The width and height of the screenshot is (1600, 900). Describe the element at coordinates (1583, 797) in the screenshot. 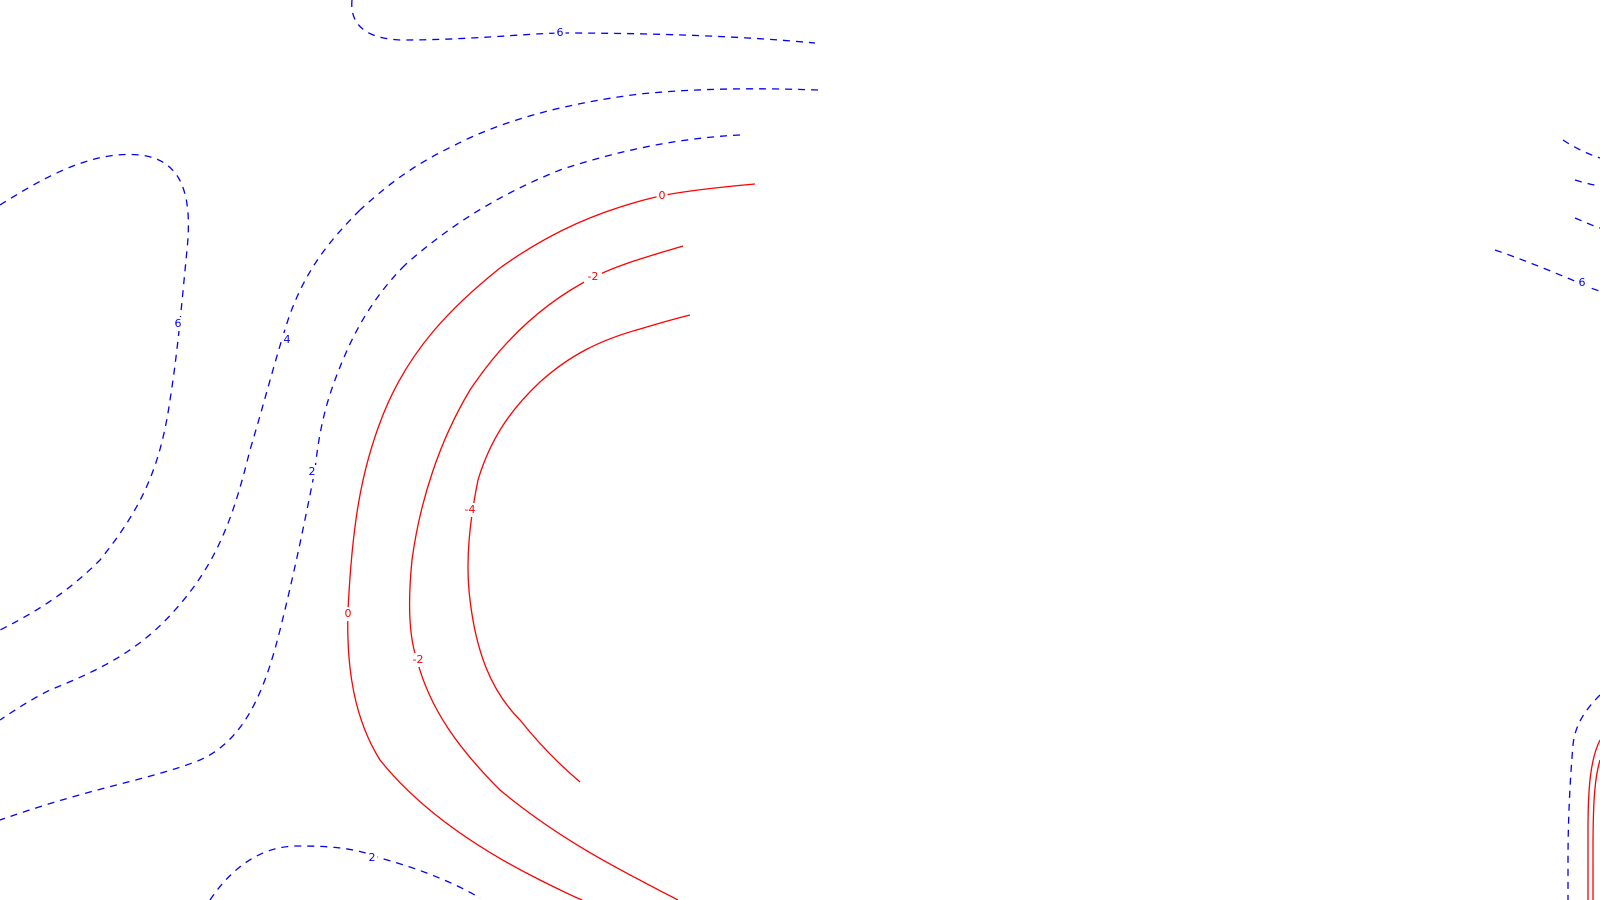

I see `contour-line-pos-right-bottom` at that location.